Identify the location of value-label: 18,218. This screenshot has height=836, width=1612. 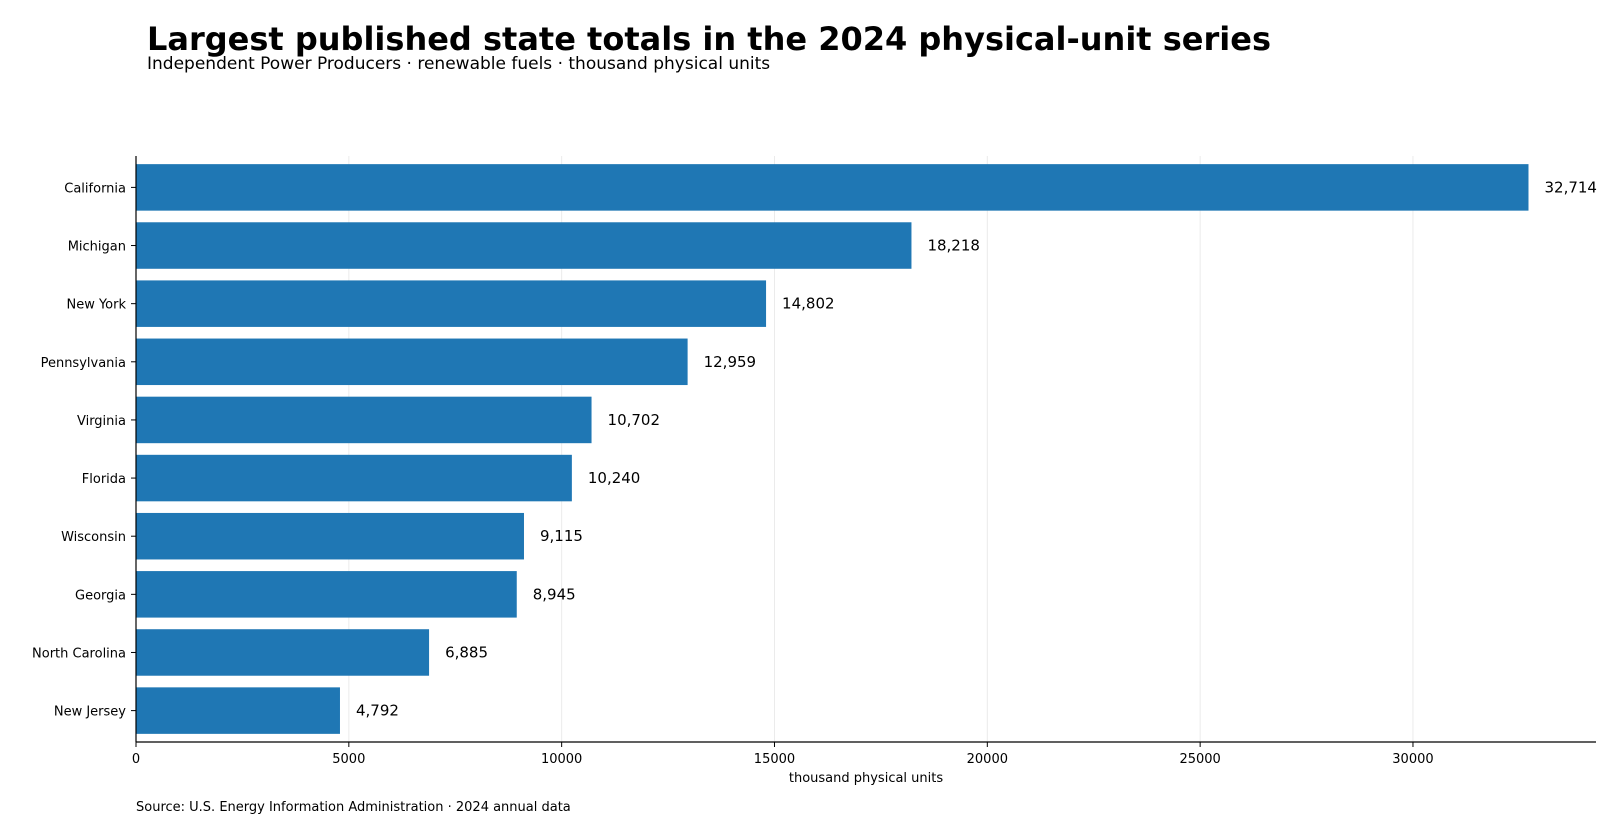
(953, 246).